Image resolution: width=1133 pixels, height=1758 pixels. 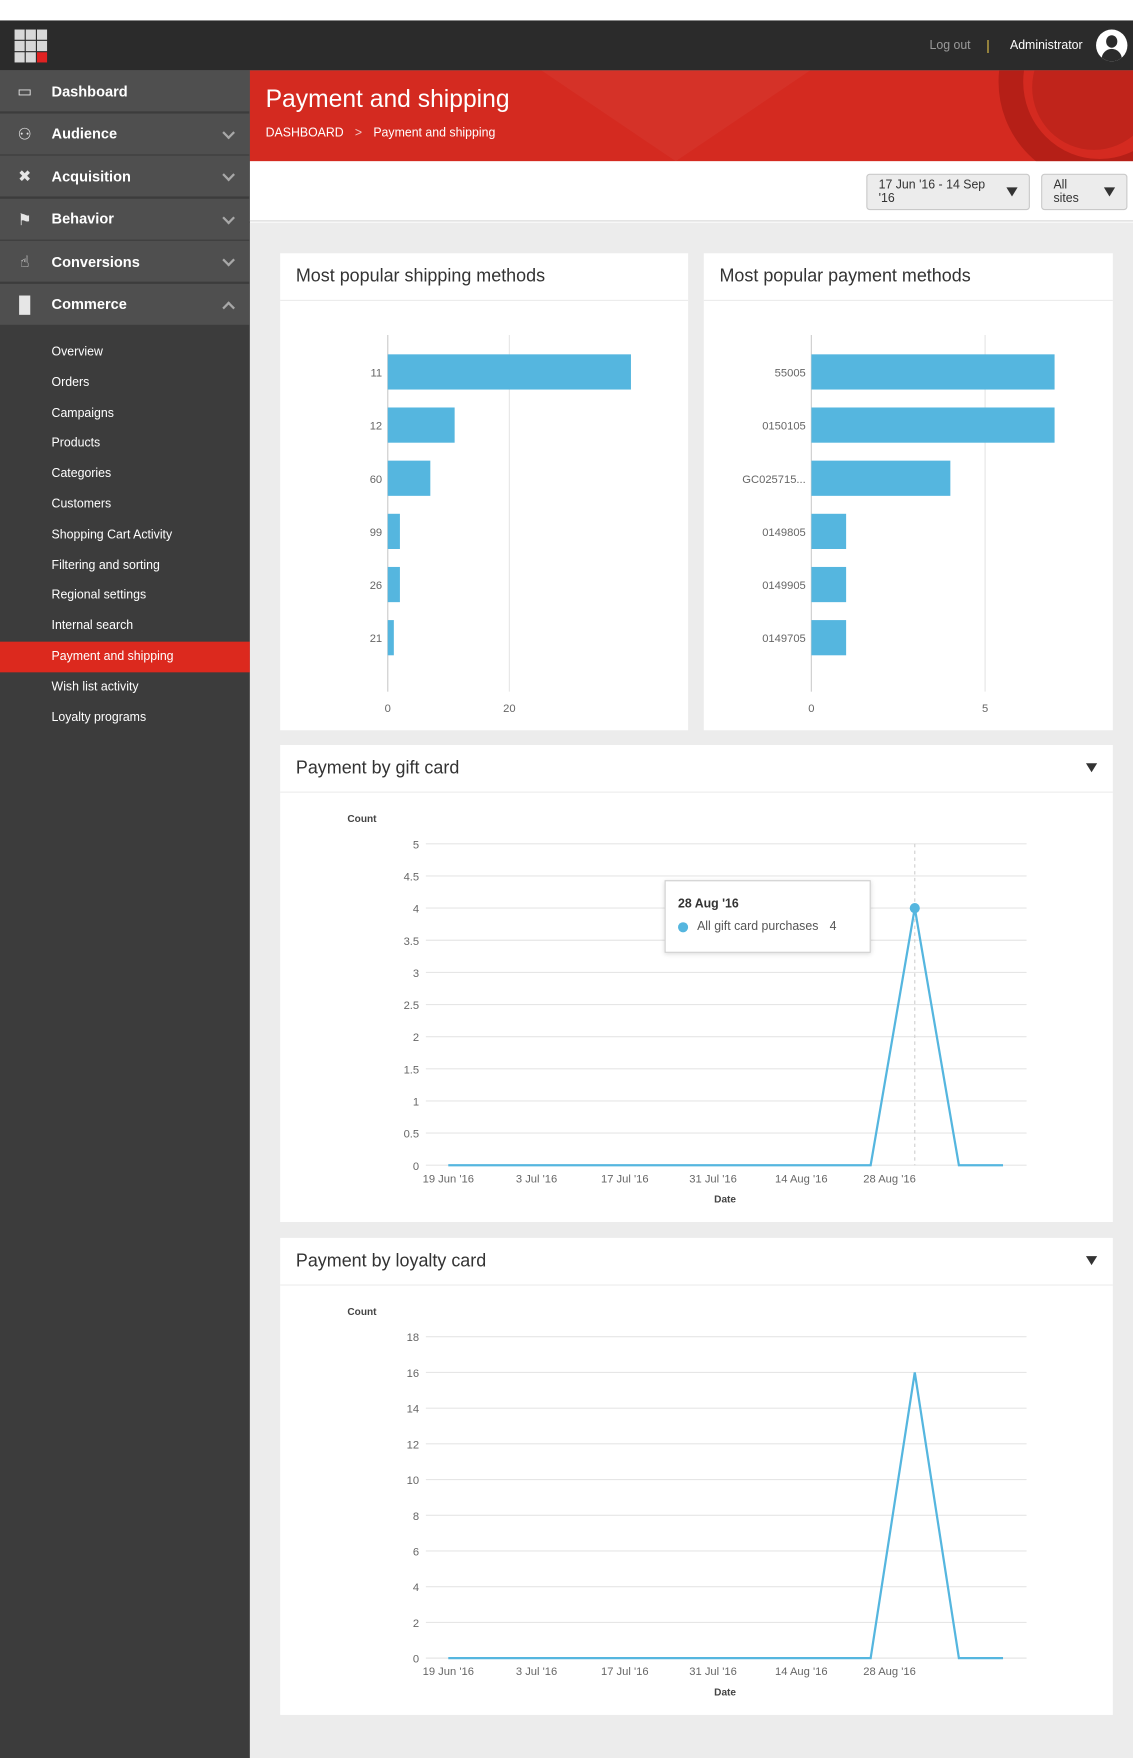 What do you see at coordinates (509, 709) in the screenshot?
I see `x-tick-label: 20` at bounding box center [509, 709].